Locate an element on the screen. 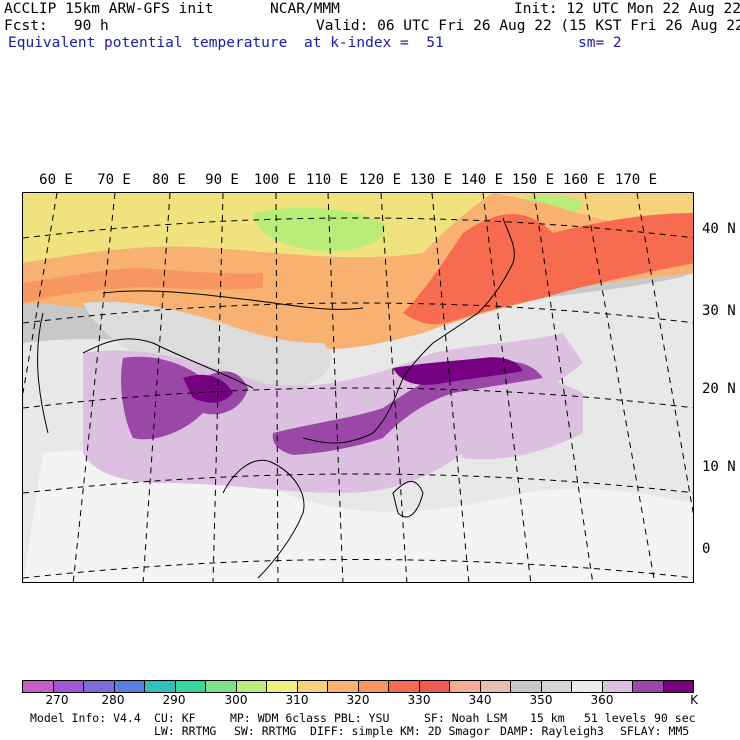 The width and height of the screenshot is (740, 740). lon-label: 140 E is located at coordinates (482, 180).